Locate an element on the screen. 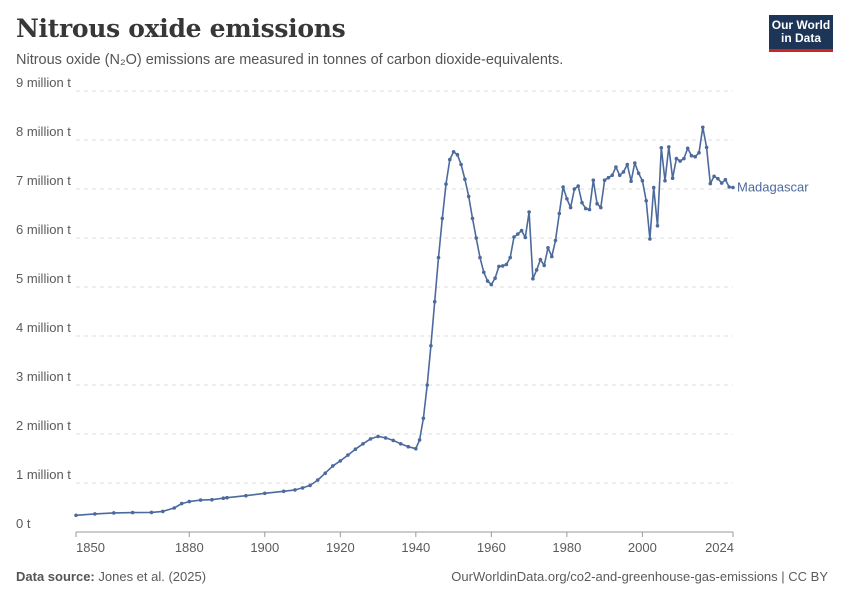 Image resolution: width=850 pixels, height=600 pixels. y-tick-label: 0 t is located at coordinates (23, 523).